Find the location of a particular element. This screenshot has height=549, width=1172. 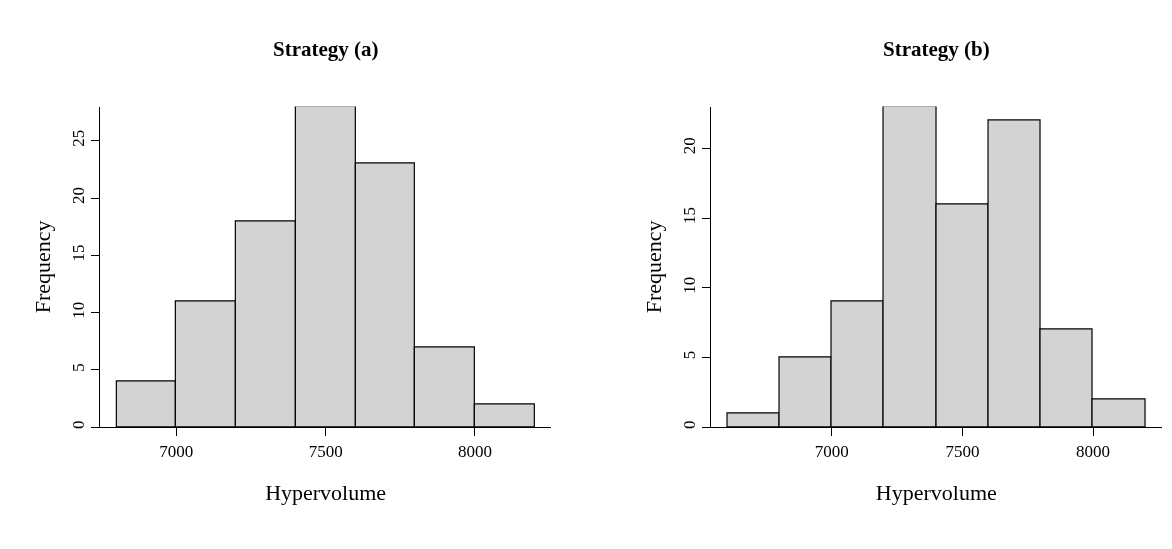

chart-title: Strategy (a) is located at coordinates (326, 49).